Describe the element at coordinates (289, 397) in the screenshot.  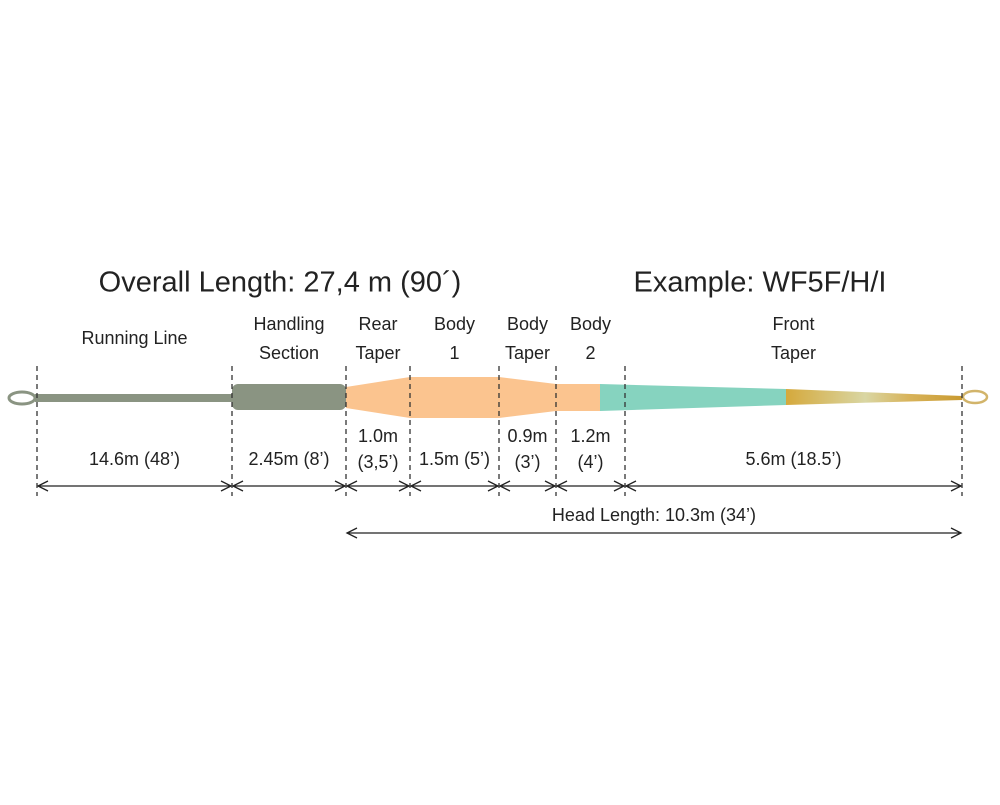
I see `handling-section` at that location.